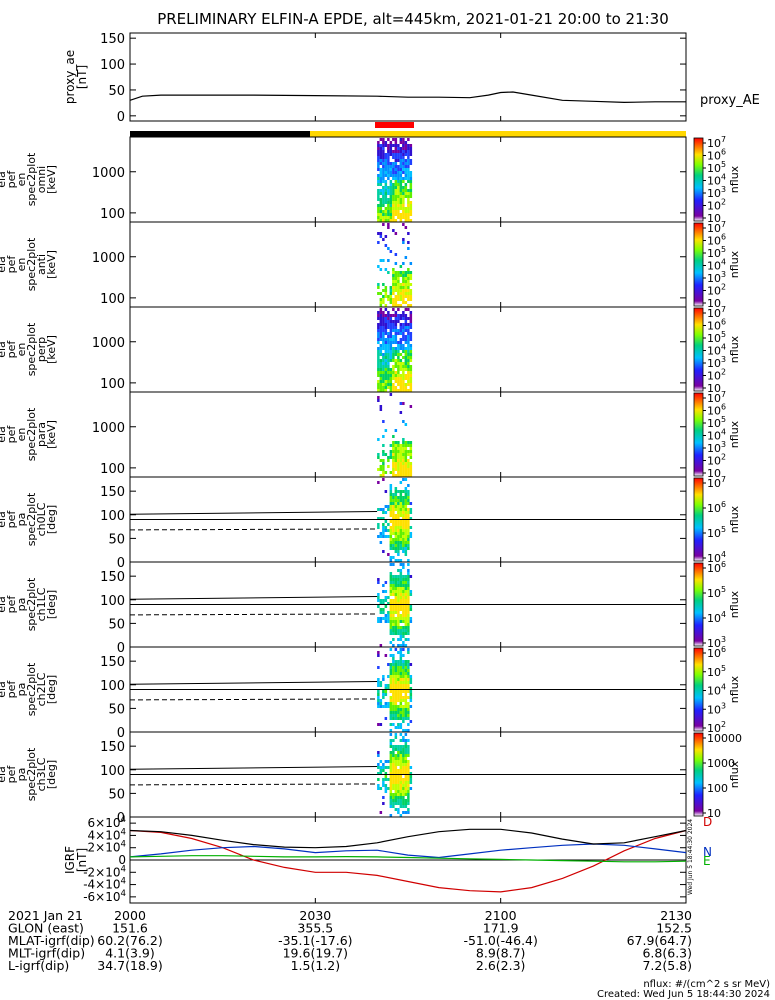 The image size is (775, 1000). I want to click on y-tick-label: 100, so click(112, 516).